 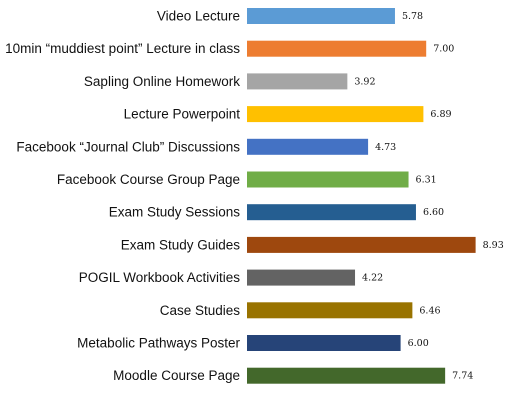 I want to click on category-label: Exam Study Sessions, so click(x=175, y=212).